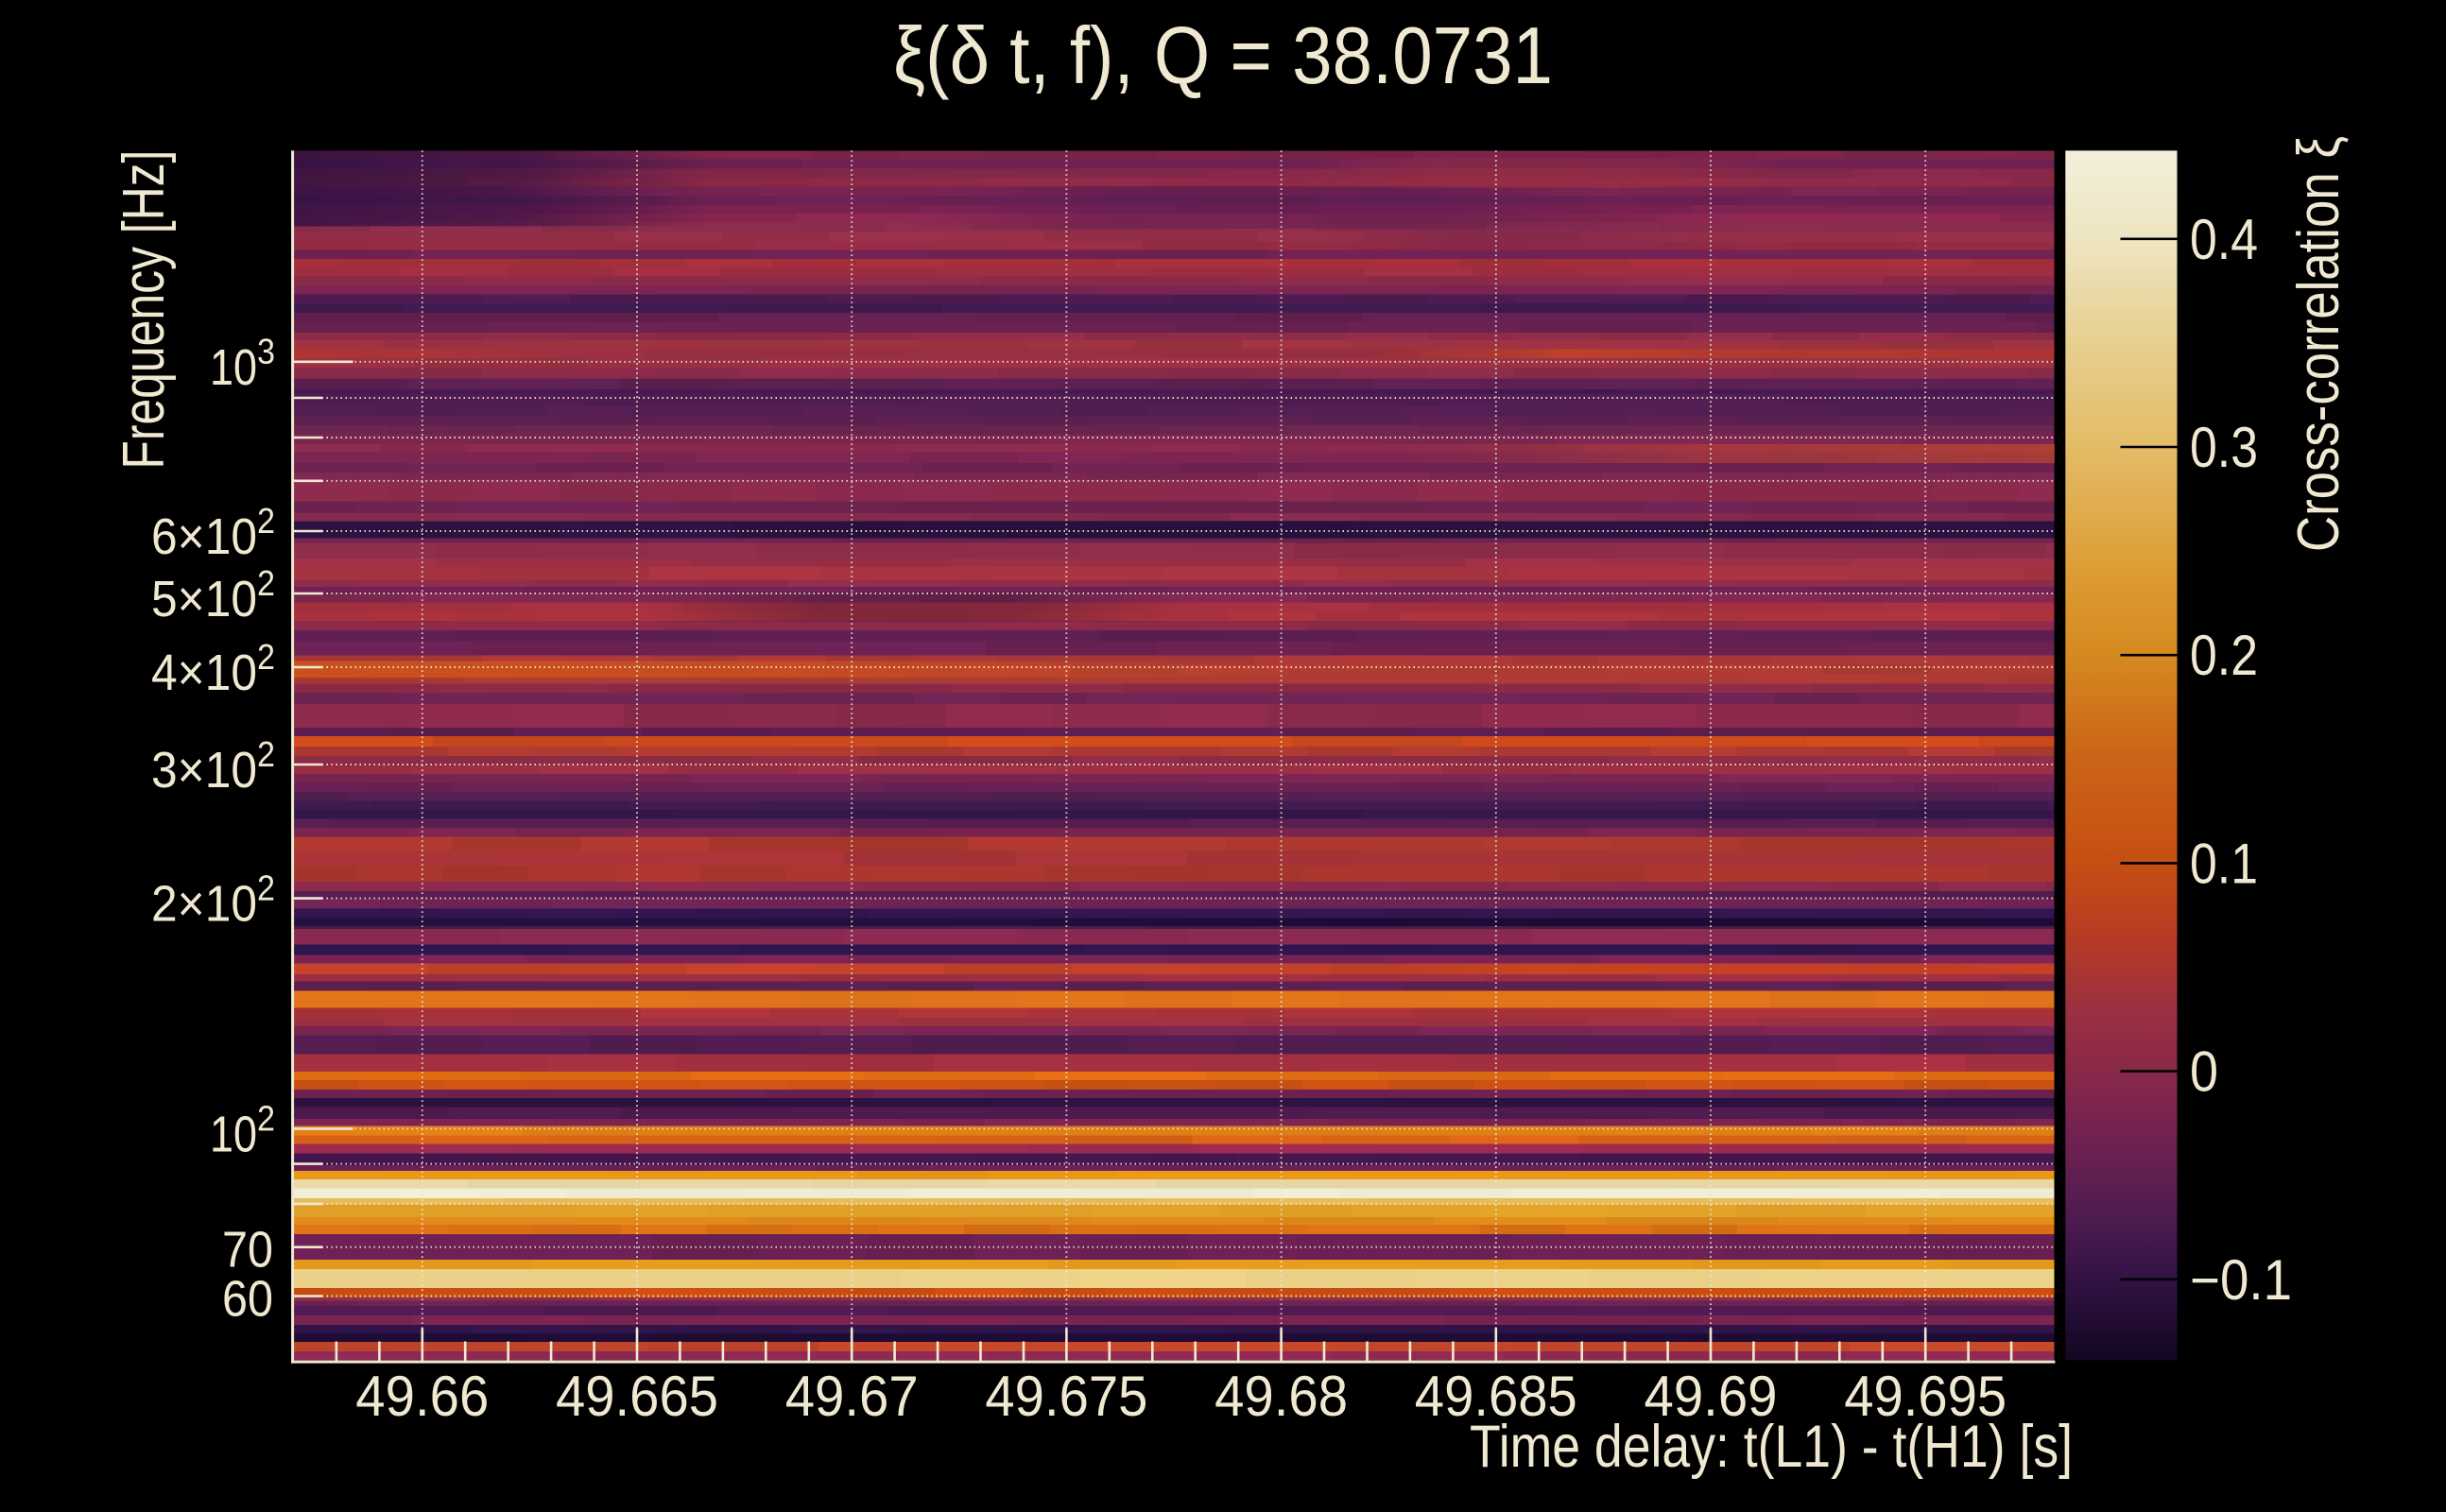 The image size is (2446, 1512). What do you see at coordinates (204, 770) in the screenshot?
I see `svg-text: 3×10` at bounding box center [204, 770].